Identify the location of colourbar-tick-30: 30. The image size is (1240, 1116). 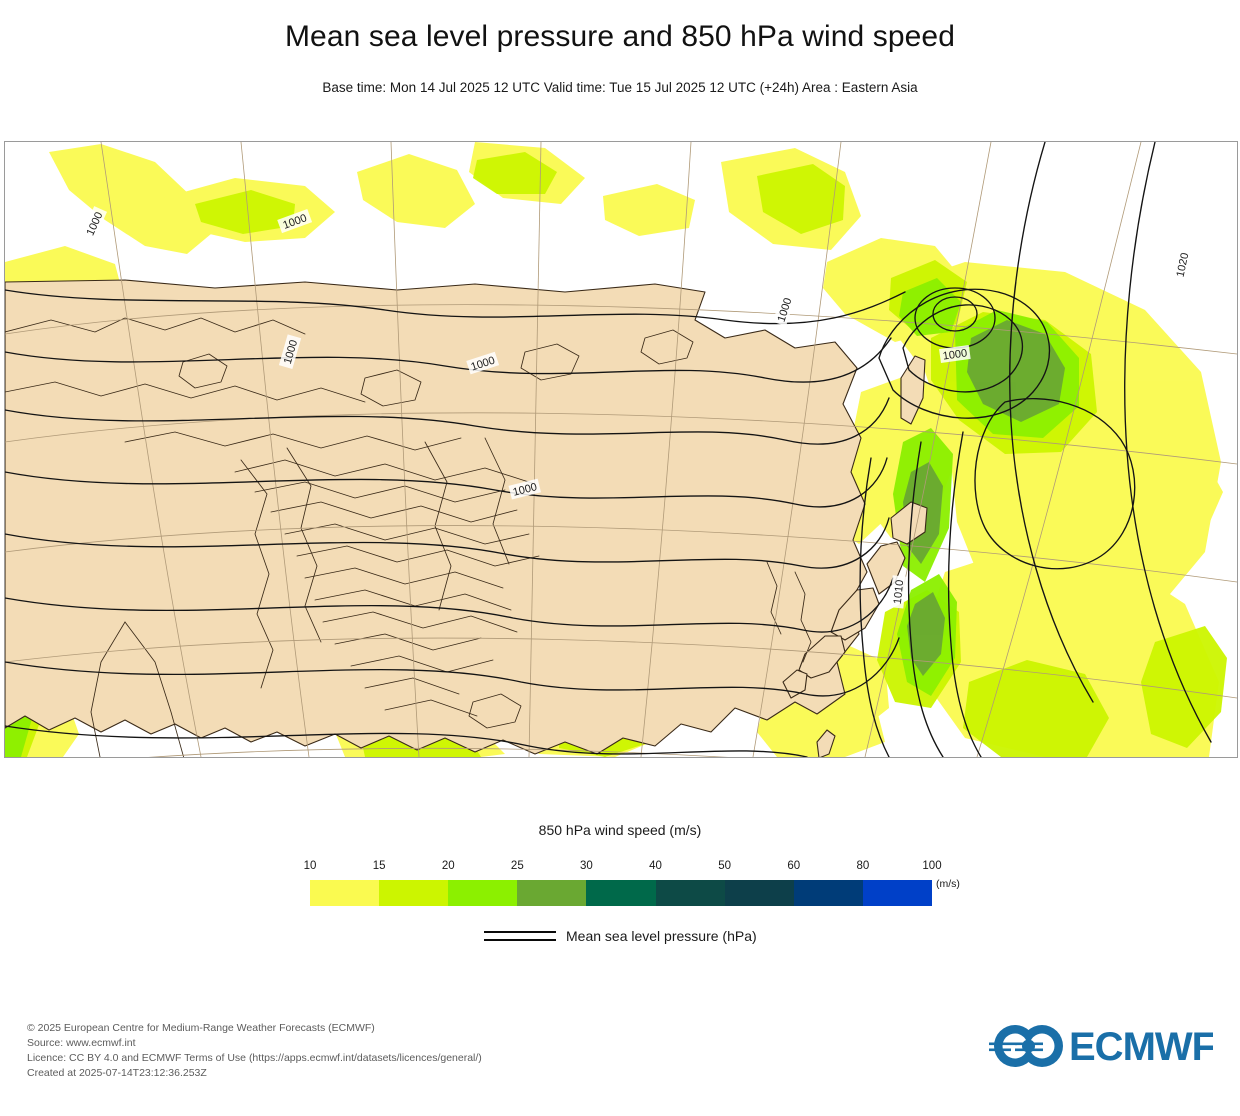
(586, 866).